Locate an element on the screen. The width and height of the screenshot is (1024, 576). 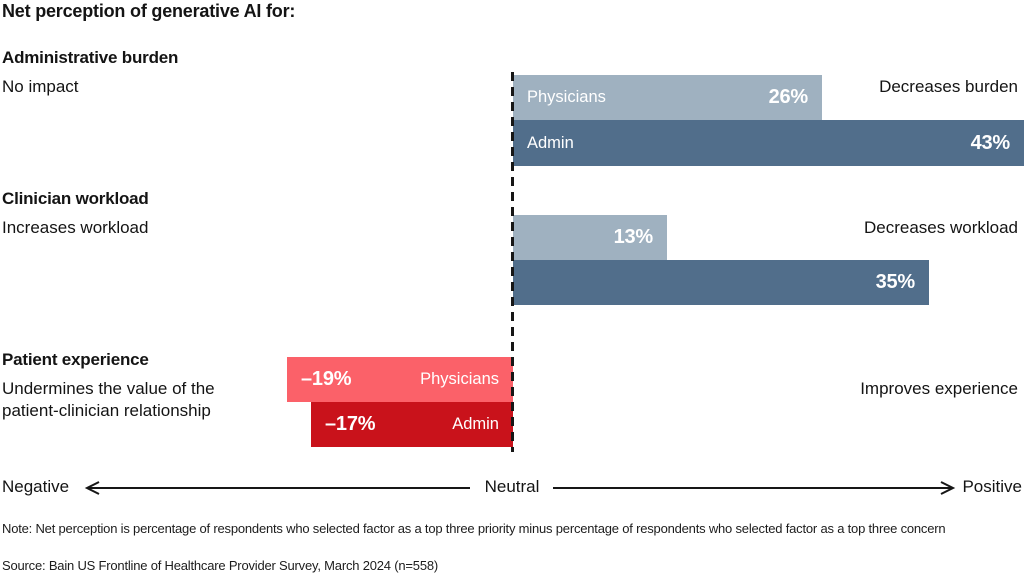
group-heading-administrative-burden: Administrative burden is located at coordinates (90, 57).